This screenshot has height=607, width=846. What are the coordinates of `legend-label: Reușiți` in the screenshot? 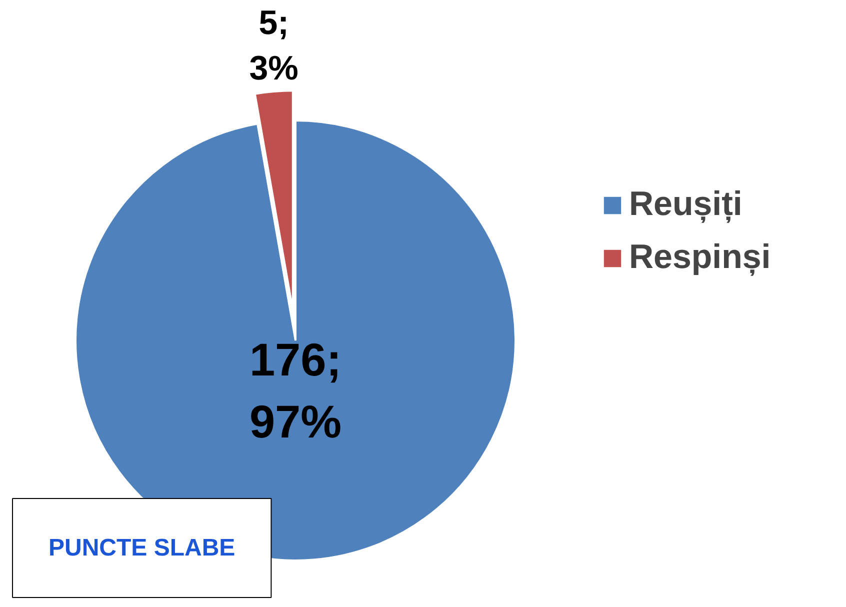 It's located at (685, 204).